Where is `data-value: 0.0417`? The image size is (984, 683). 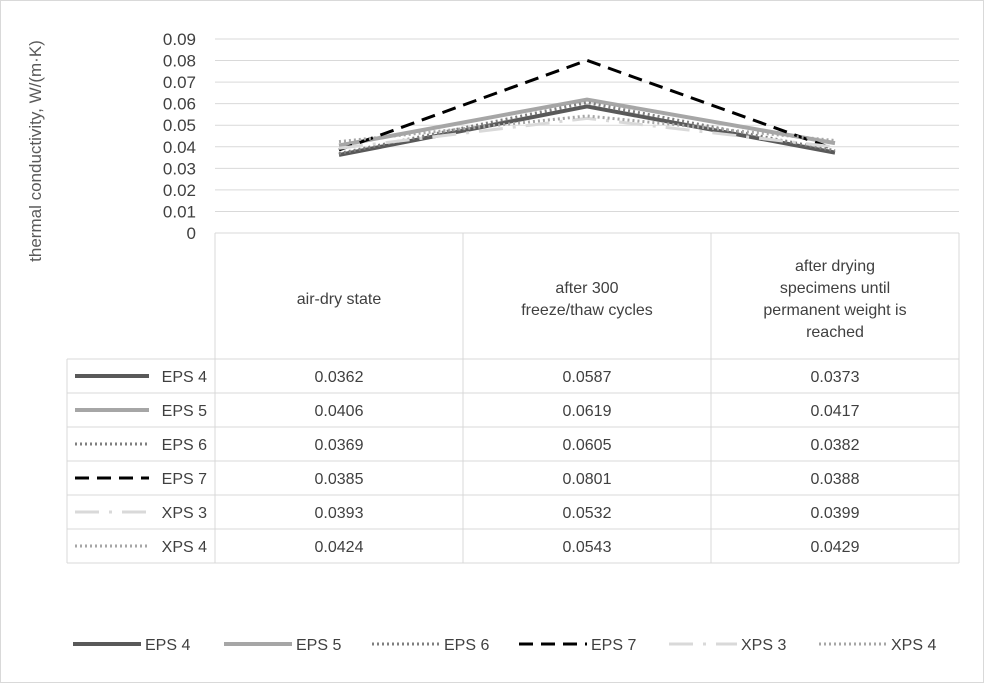
data-value: 0.0417 is located at coordinates (835, 411).